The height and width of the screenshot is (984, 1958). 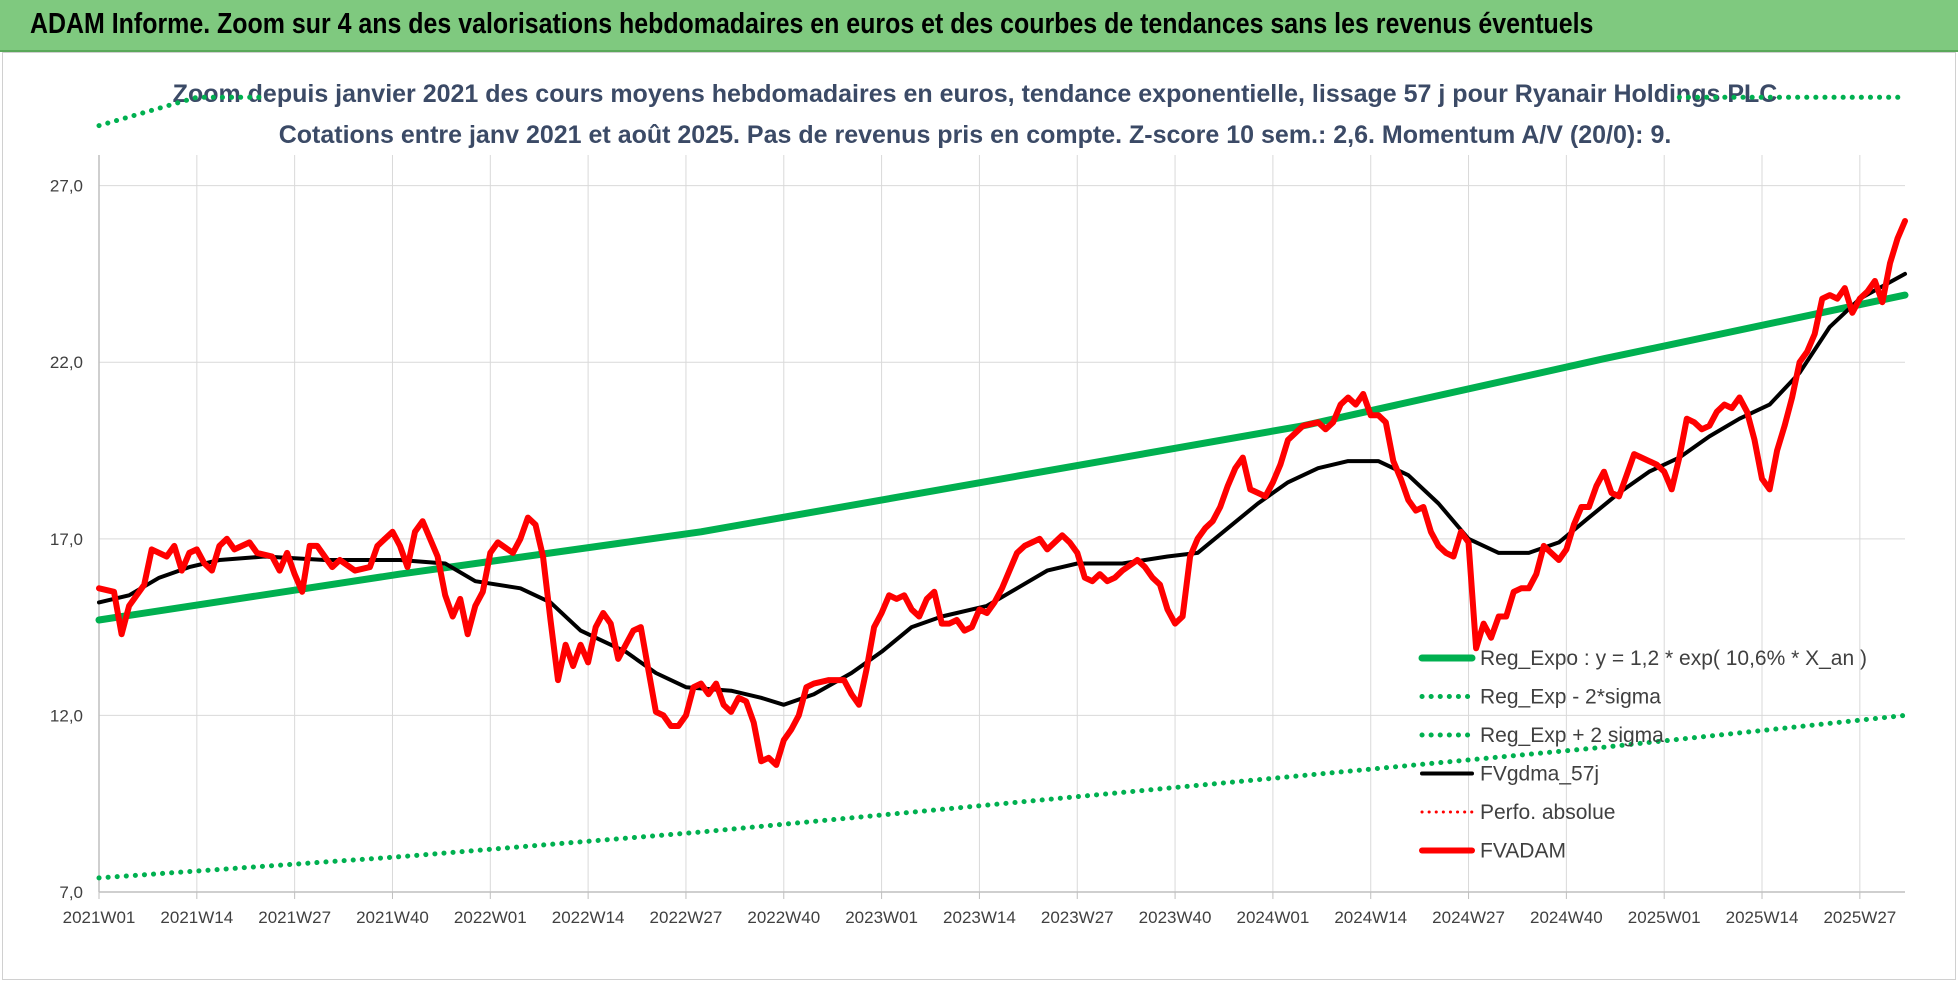 I want to click on series-line-dotted-green, so click(x=181, y=111).